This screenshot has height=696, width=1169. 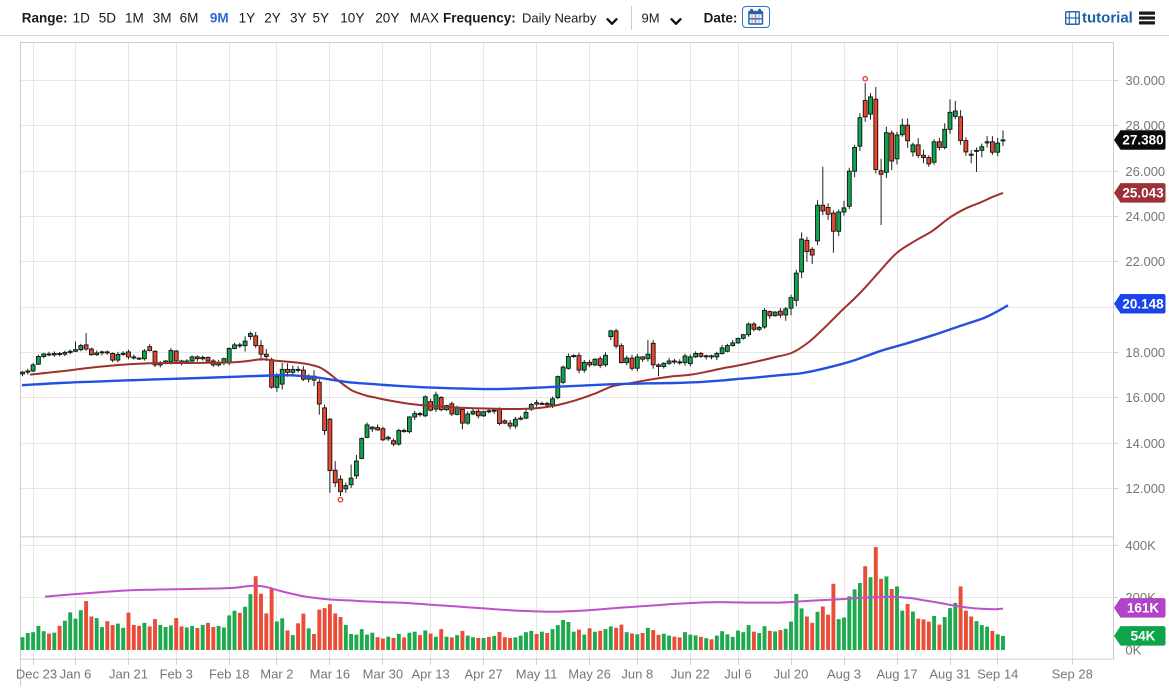 What do you see at coordinates (229, 674) in the screenshot?
I see `svg-text: Feb 18` at bounding box center [229, 674].